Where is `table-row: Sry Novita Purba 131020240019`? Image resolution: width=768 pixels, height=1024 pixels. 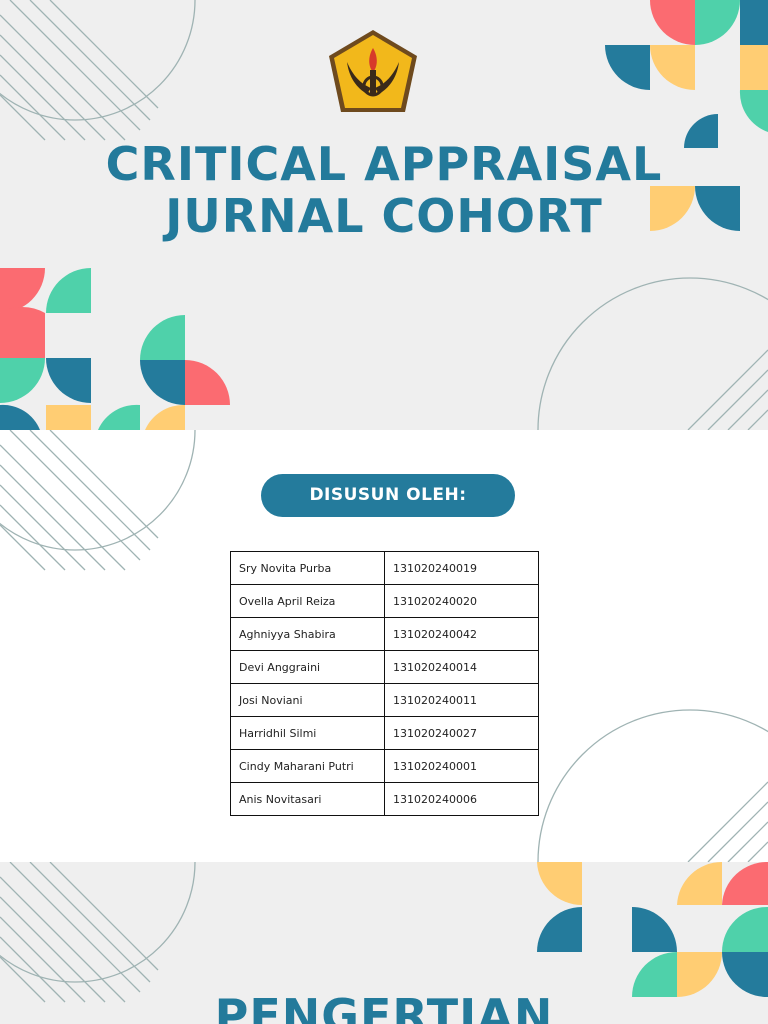 table-row: Sry Novita Purba 131020240019 is located at coordinates (384, 568).